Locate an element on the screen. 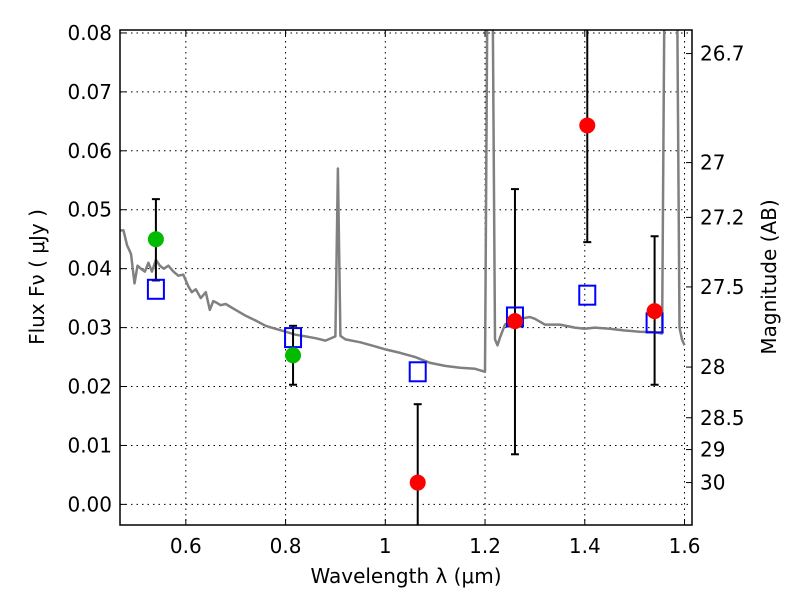 Image resolution: width=800 pixels, height=600 pixels. y2-tick-label: 30 is located at coordinates (712, 483).